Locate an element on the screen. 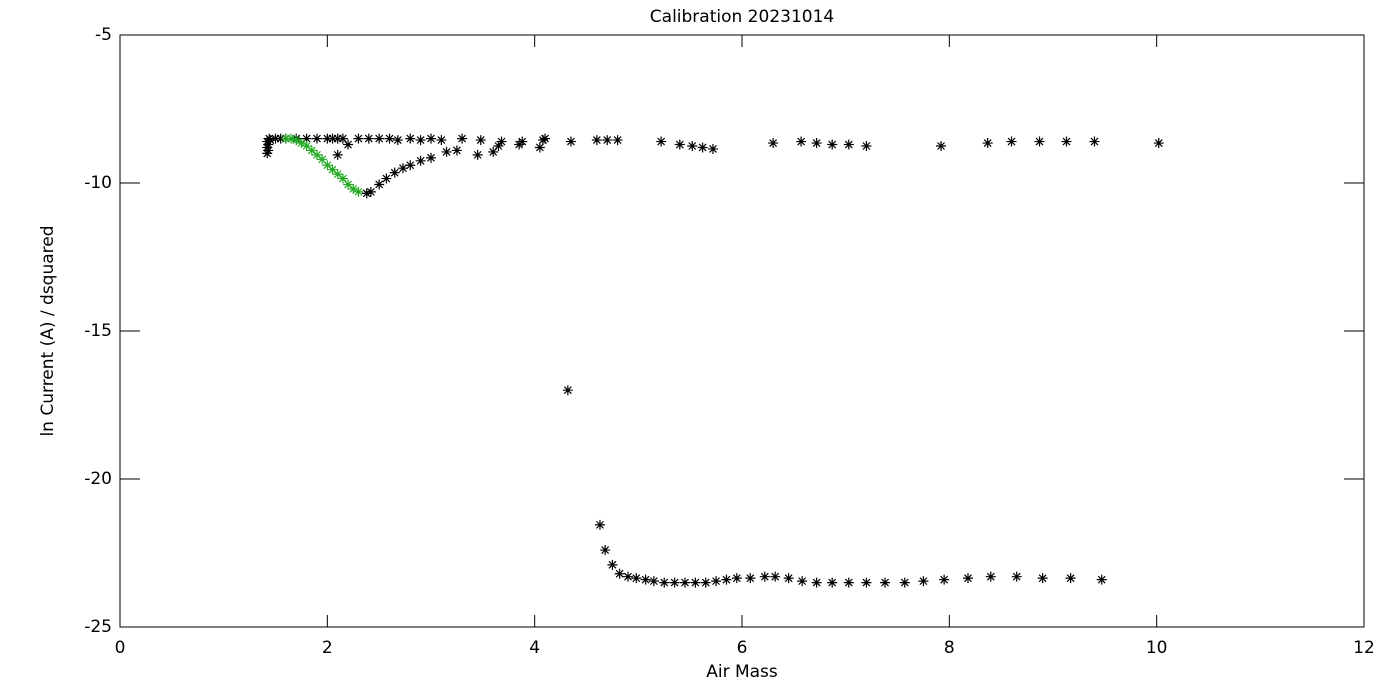 Image resolution: width=1400 pixels, height=700 pixels. x-axis-label: Air Mass is located at coordinates (742, 672).